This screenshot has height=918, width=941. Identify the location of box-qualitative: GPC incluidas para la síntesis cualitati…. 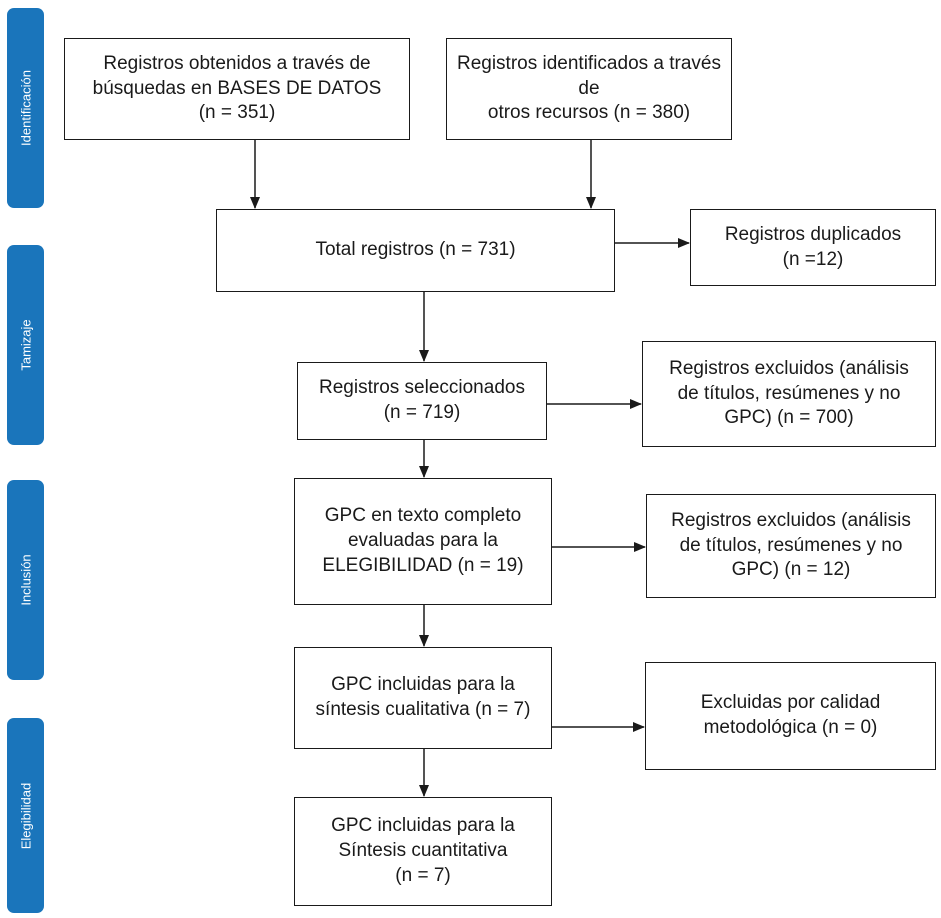
(423, 698).